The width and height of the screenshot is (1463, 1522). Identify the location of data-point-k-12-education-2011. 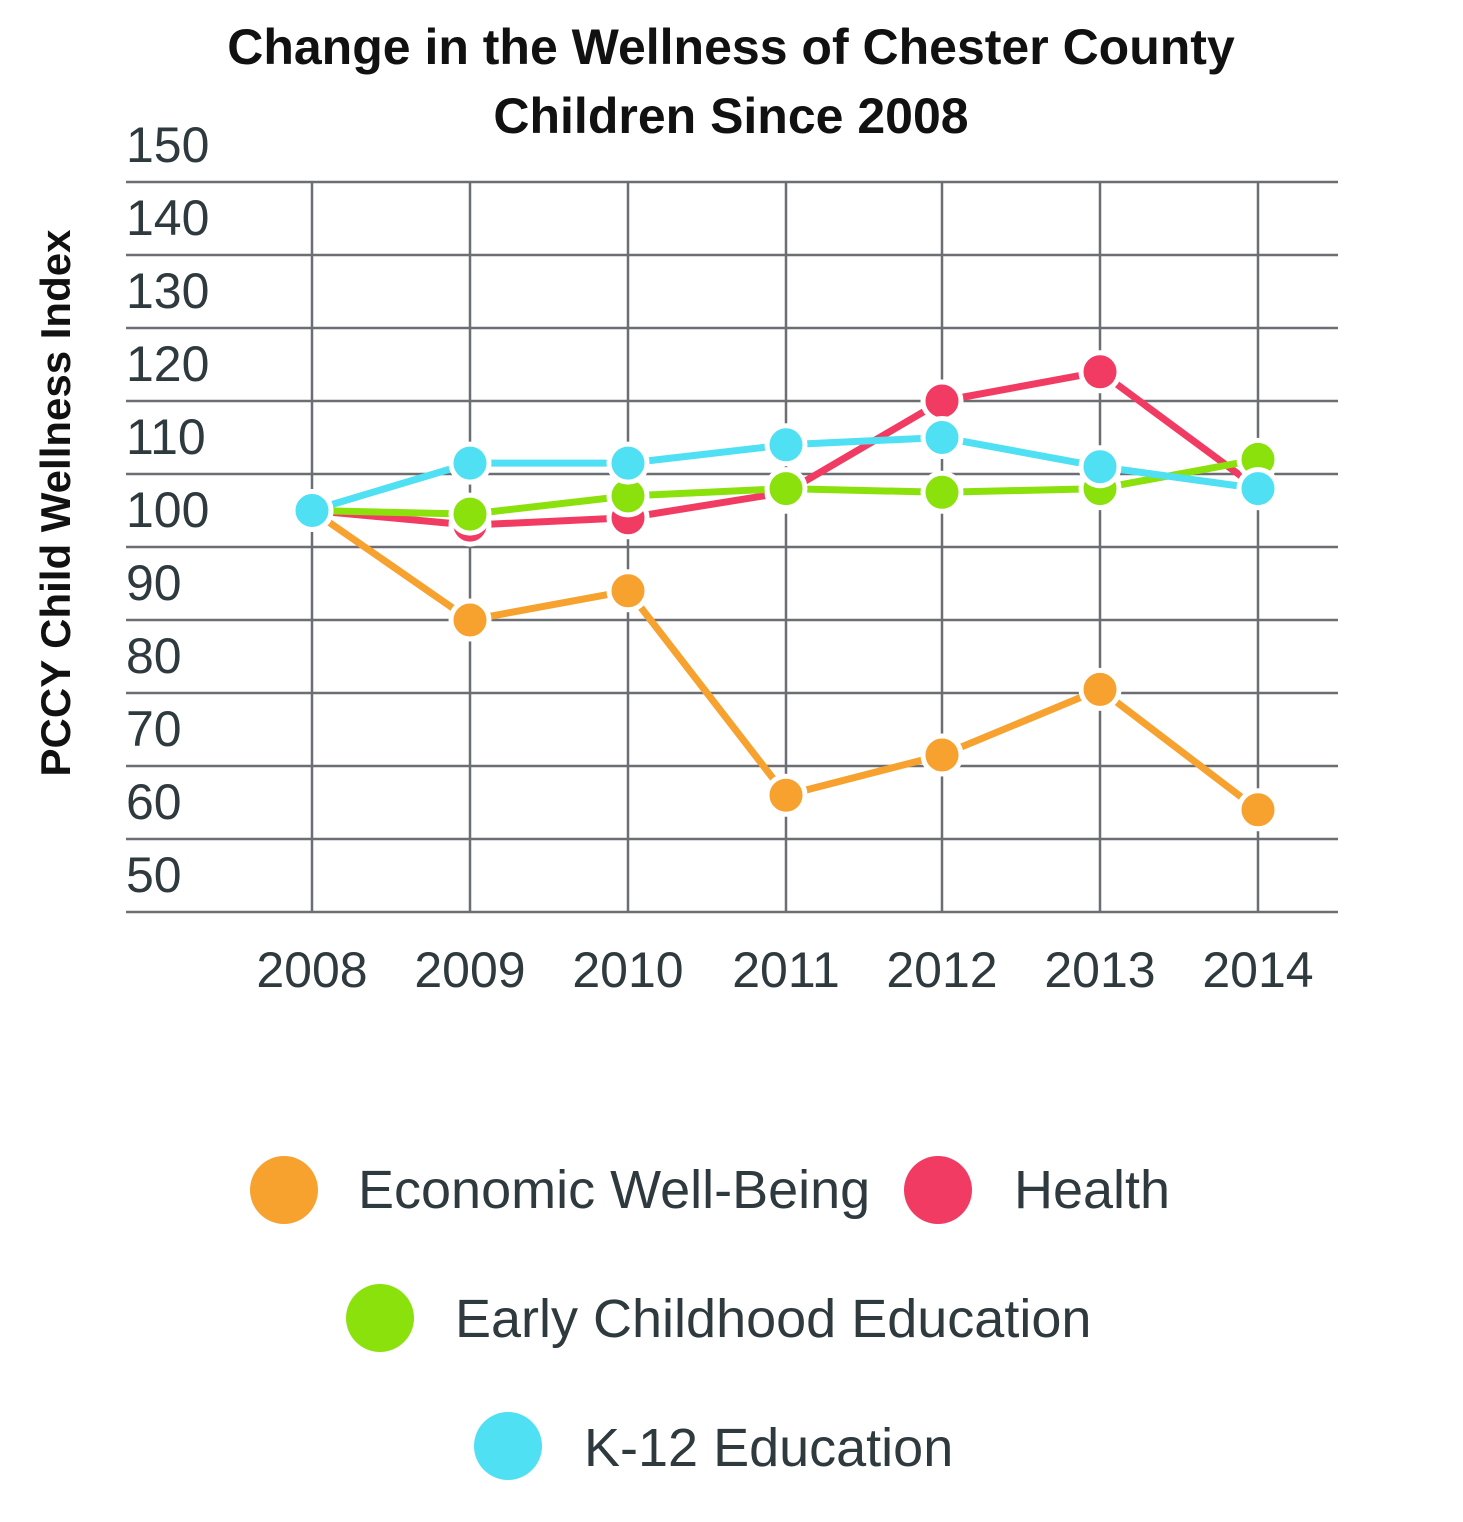
(786, 445).